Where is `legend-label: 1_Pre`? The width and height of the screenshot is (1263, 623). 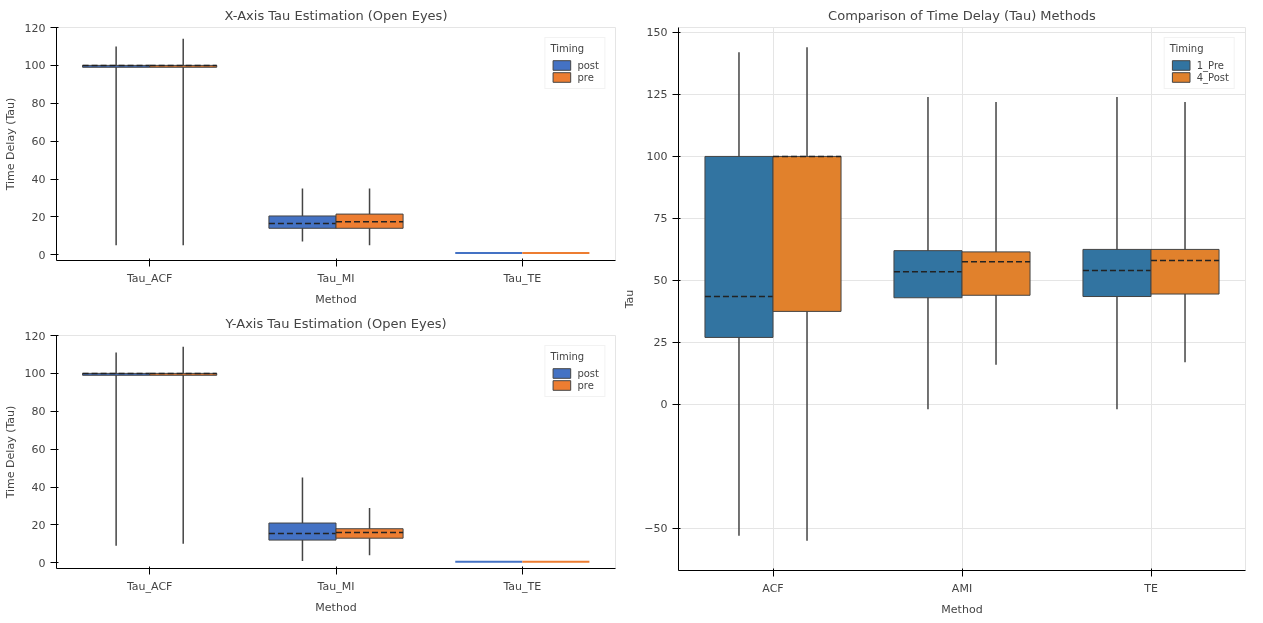
legend-label: 1_Pre is located at coordinates (1210, 65).